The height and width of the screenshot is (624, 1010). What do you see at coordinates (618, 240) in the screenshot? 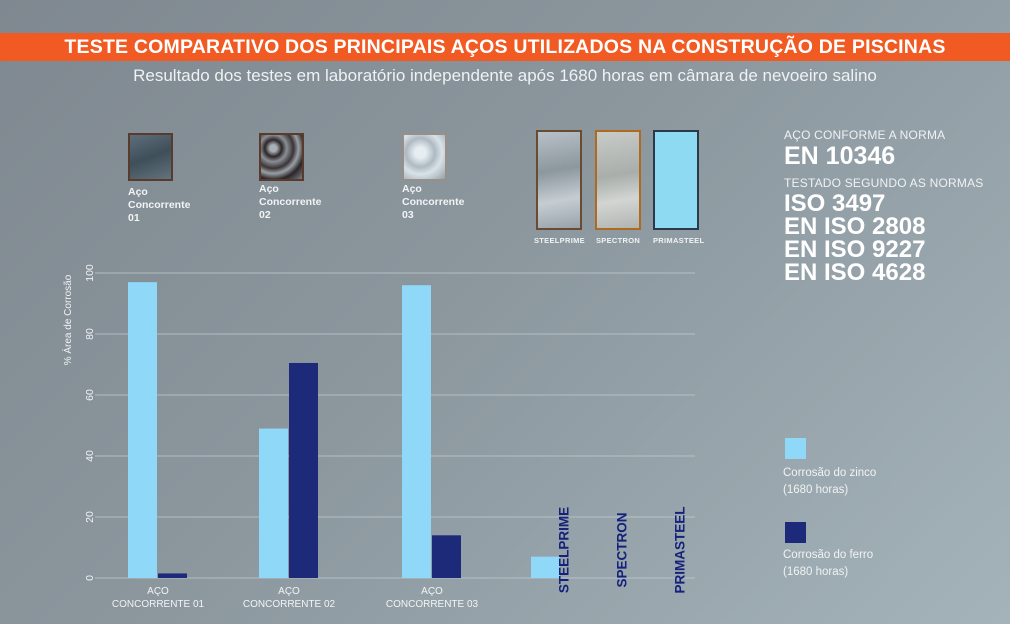
I see `sample-label-spectron: SPECTRON` at bounding box center [618, 240].